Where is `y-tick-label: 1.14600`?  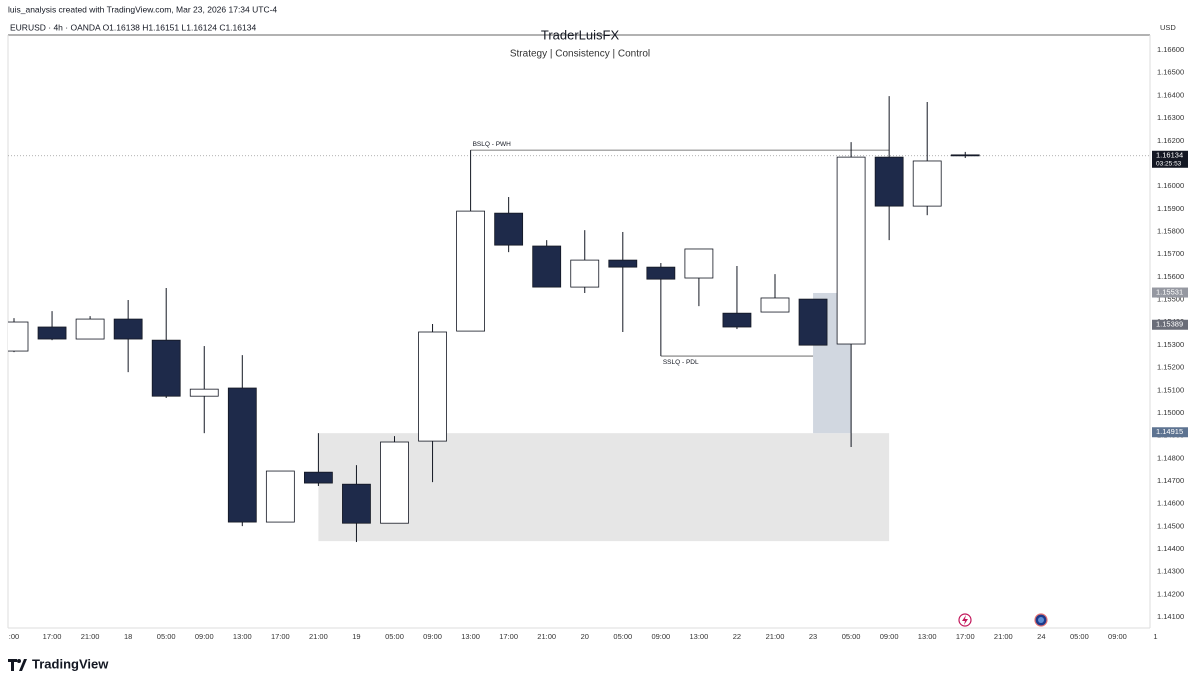 y-tick-label: 1.14600 is located at coordinates (1170, 503).